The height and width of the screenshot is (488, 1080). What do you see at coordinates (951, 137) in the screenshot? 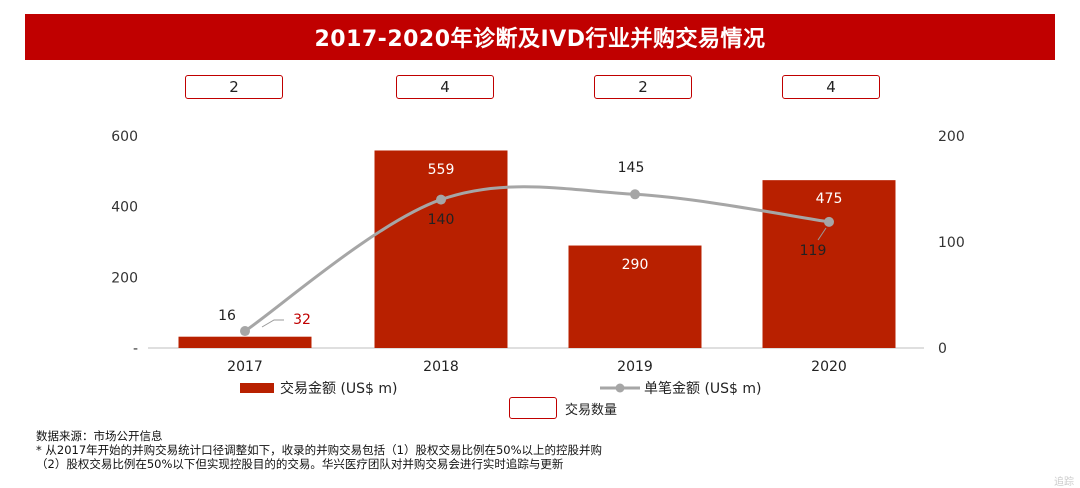
I see `y-right-tick-label: 200` at bounding box center [951, 137].